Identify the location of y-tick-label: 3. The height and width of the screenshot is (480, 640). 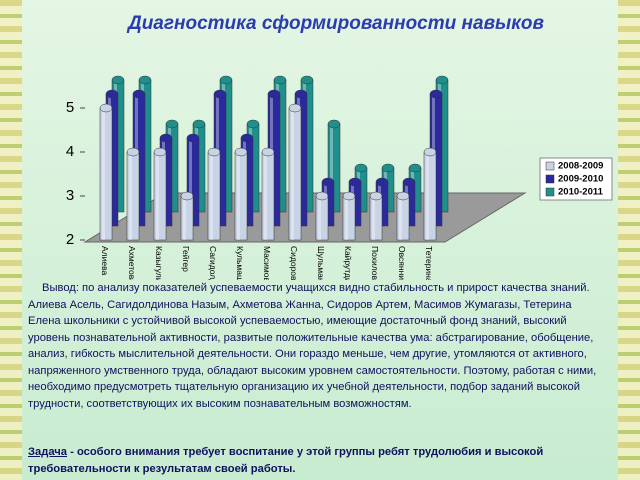
(70, 195).